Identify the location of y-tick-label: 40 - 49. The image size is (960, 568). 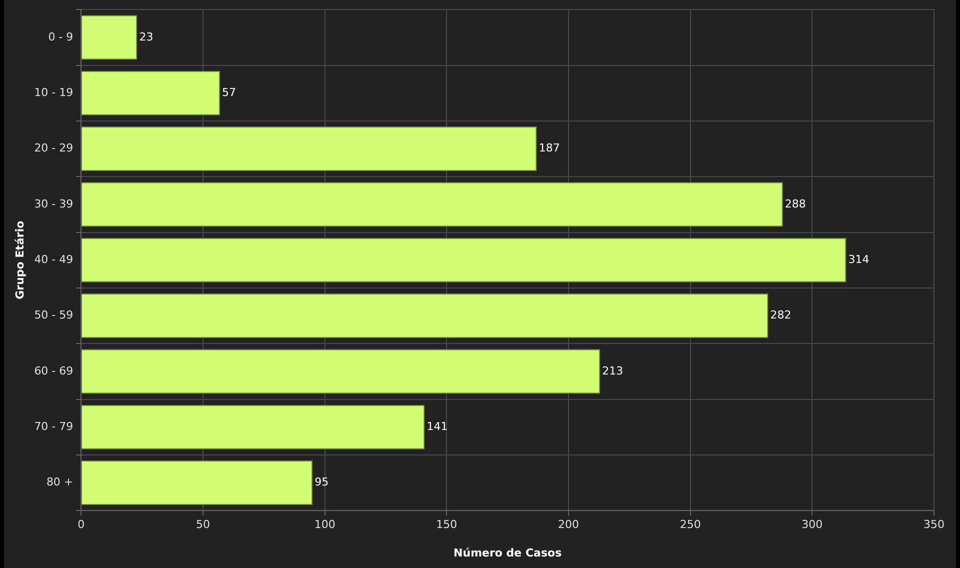
(54, 259).